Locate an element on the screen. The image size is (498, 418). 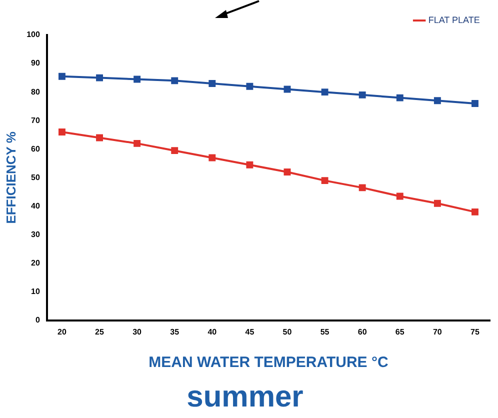
text: summer is located at coordinates (245, 397).